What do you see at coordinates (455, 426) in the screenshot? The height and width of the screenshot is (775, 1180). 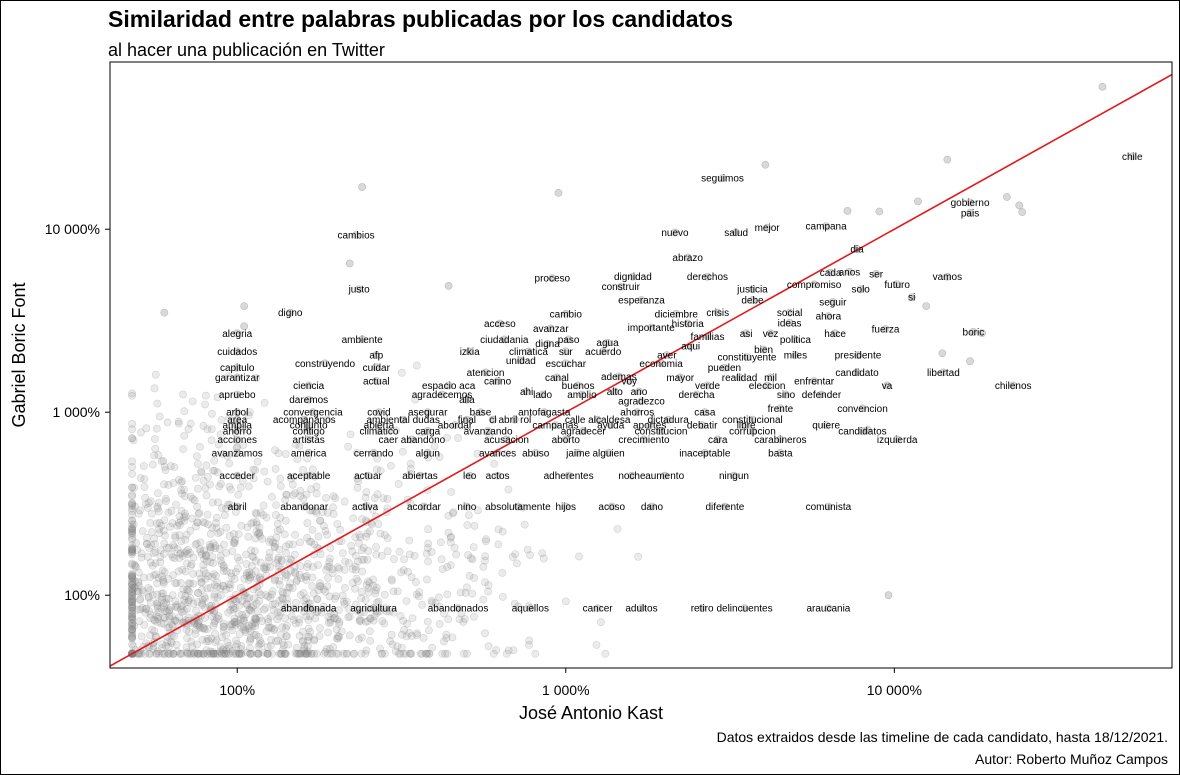 I see `word-label: abordar` at bounding box center [455, 426].